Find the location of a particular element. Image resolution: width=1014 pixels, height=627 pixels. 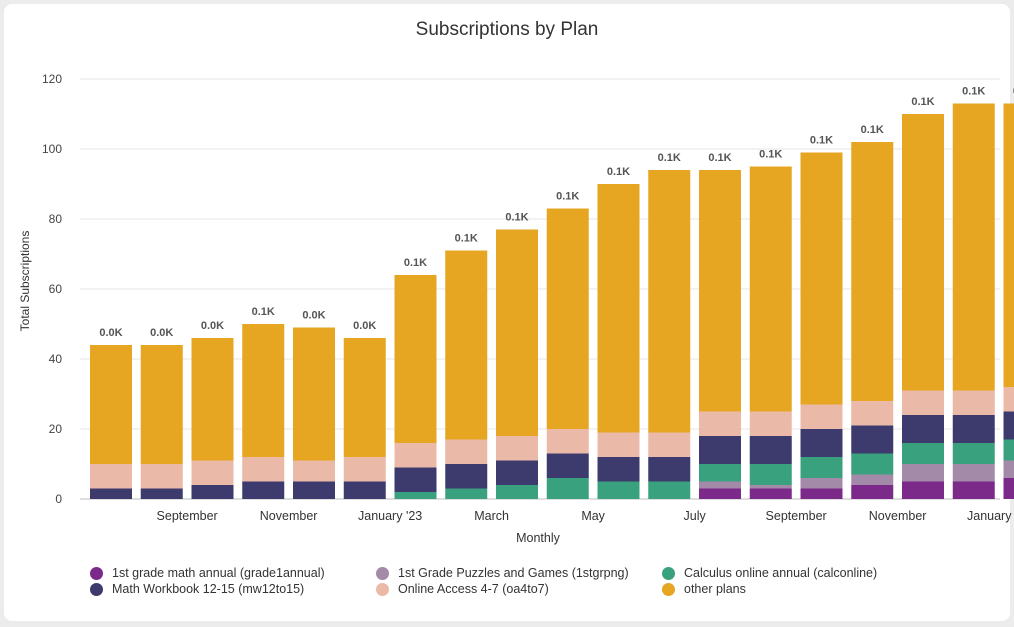

legend-item: Math Workbook 12-15 (mw12to15) is located at coordinates (197, 589).